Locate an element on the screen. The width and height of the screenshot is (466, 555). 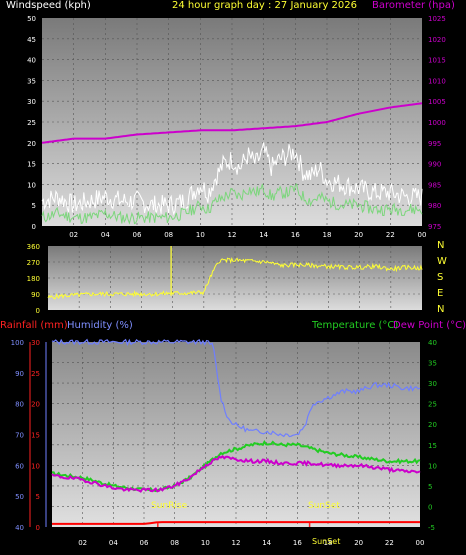
rain-ytick: 20 is located at coordinates (35, 405).